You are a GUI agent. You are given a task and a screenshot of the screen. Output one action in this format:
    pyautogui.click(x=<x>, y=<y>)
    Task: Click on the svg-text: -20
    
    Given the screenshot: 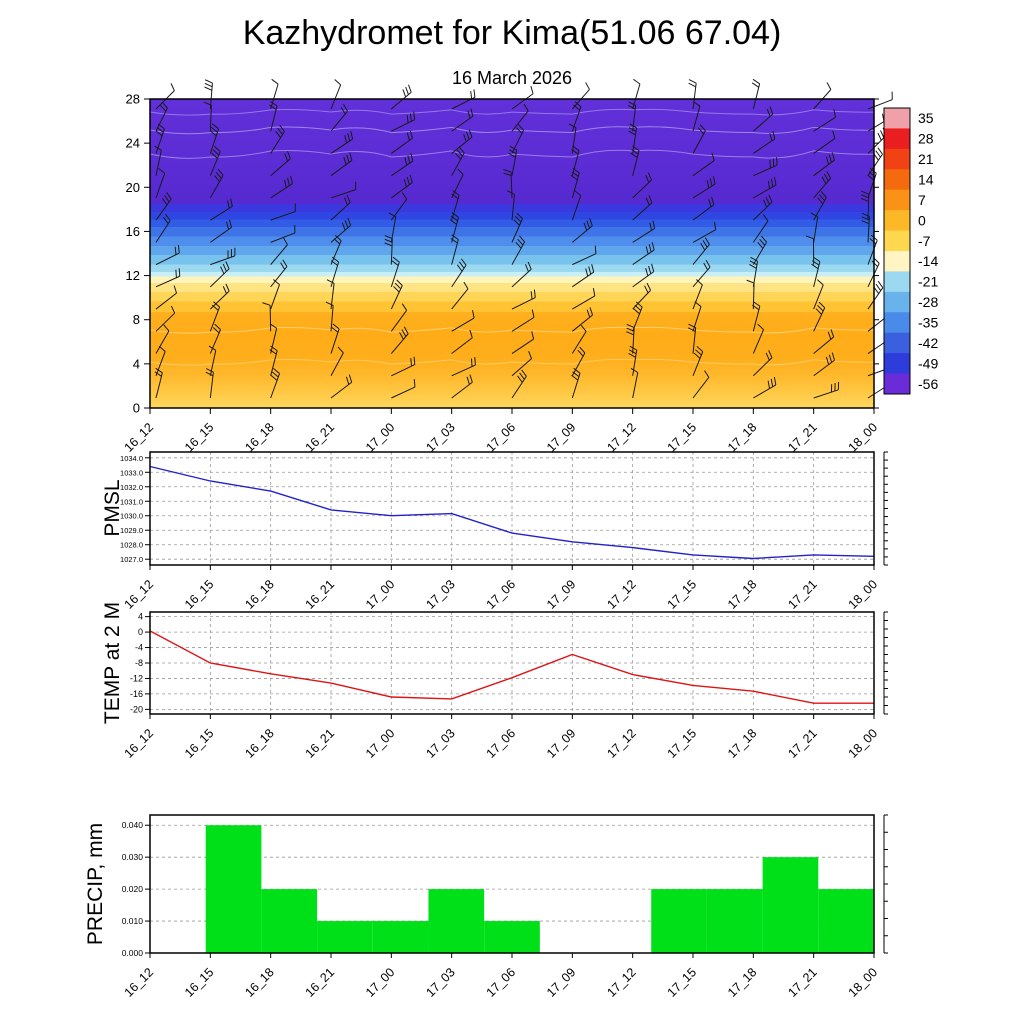 What is the action you would take?
    pyautogui.click(x=136, y=709)
    